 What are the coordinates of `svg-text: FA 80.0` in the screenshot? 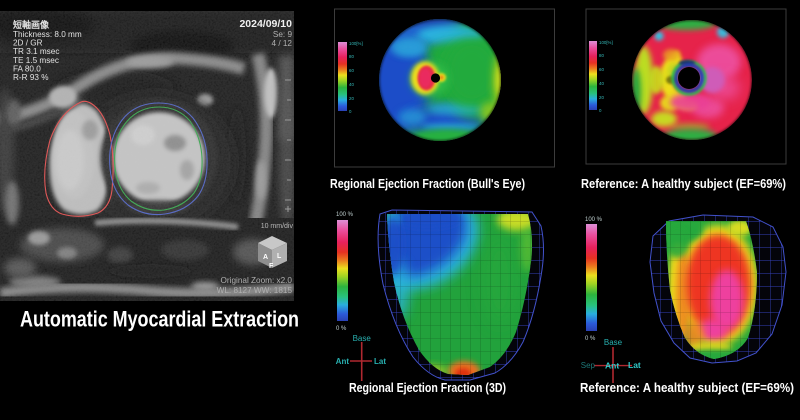 It's located at (27, 68).